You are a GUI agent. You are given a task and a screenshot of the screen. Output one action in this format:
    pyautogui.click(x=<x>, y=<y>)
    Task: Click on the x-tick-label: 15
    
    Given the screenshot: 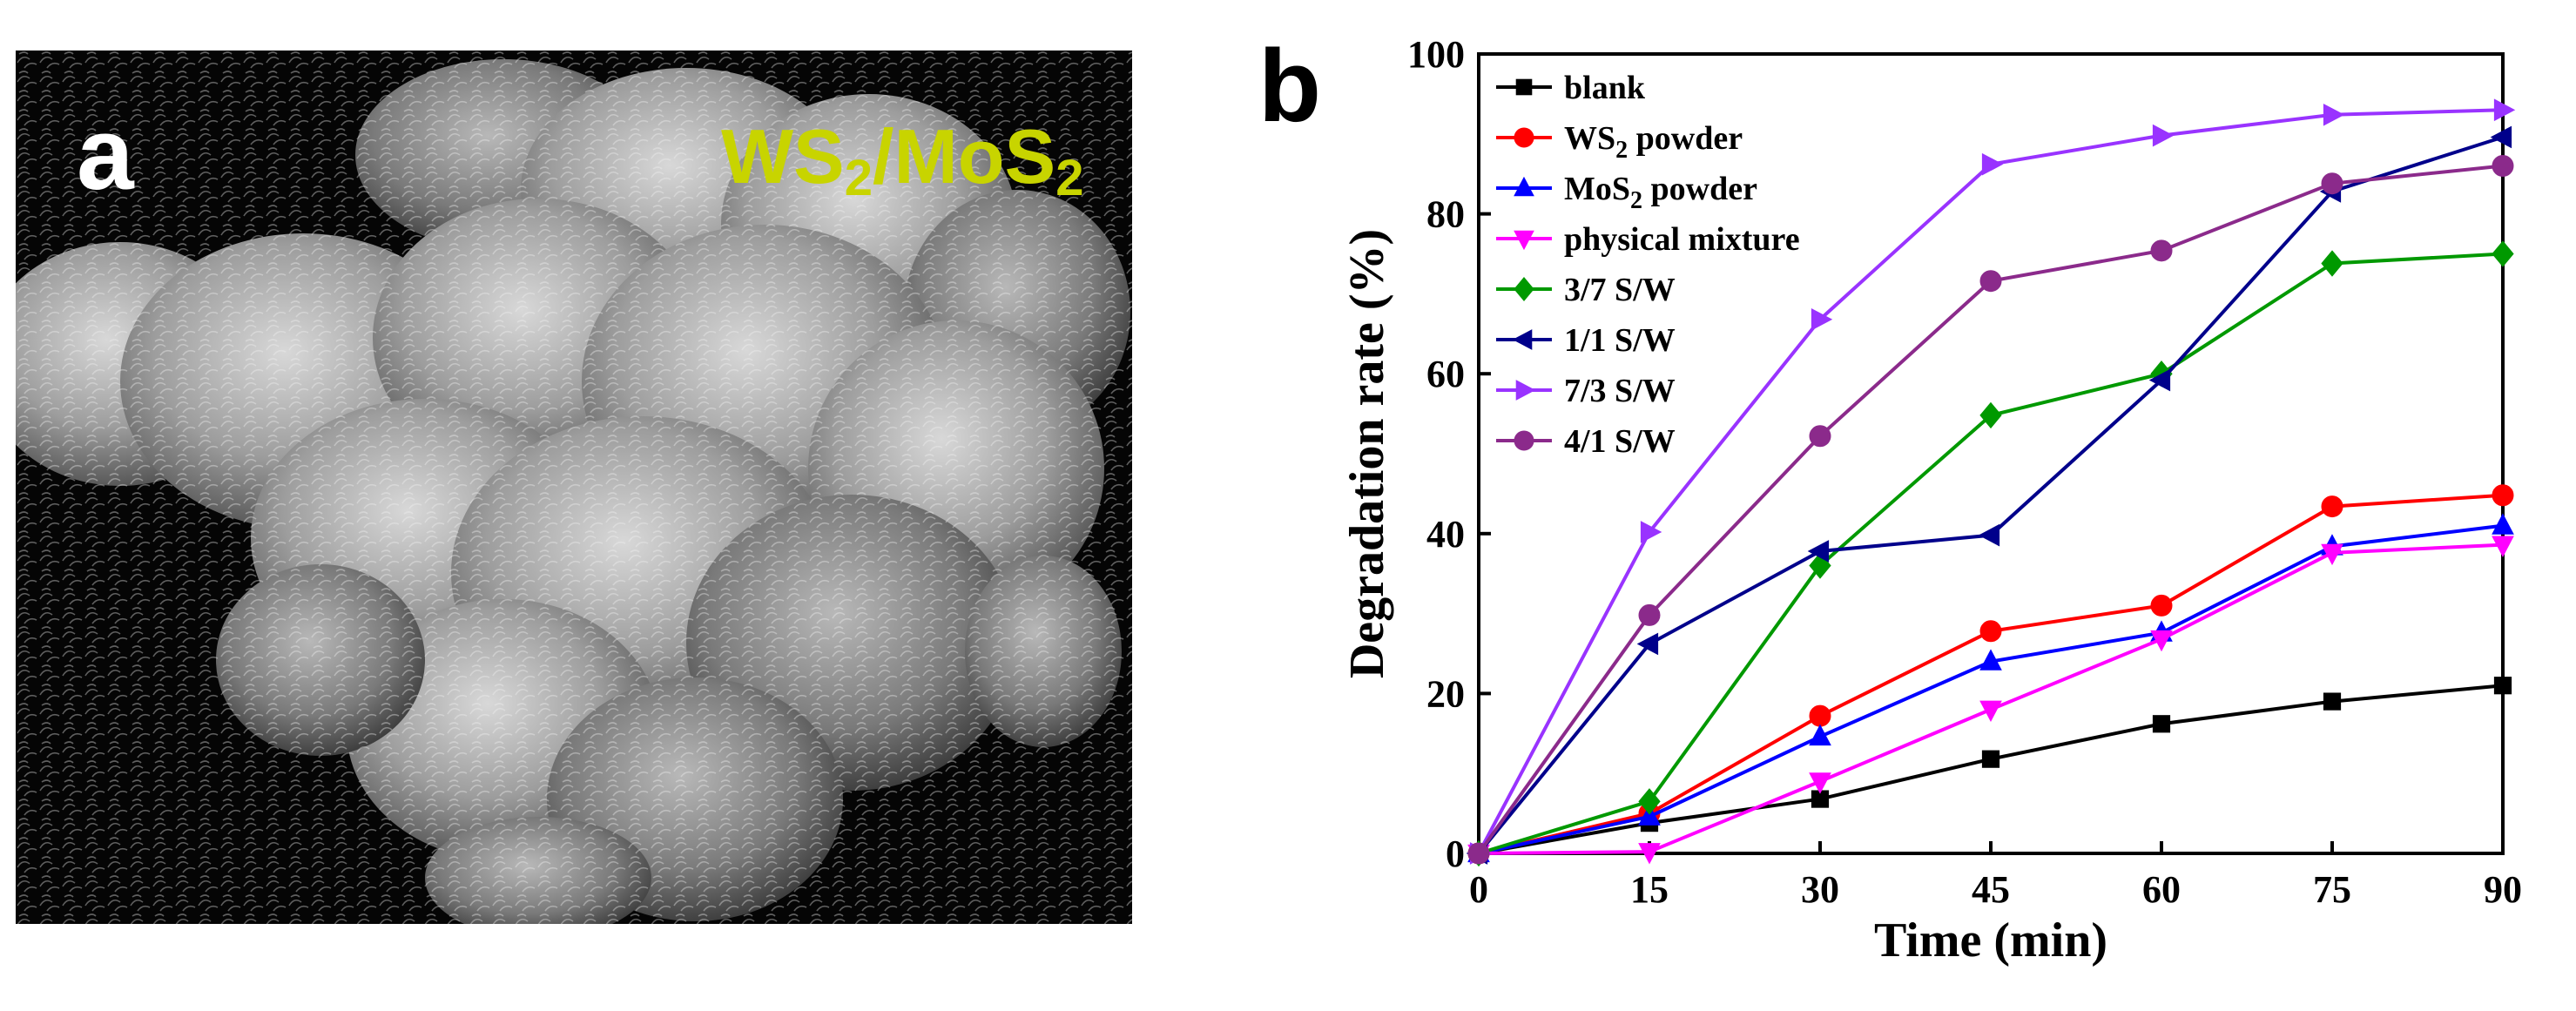 What is the action you would take?
    pyautogui.click(x=1650, y=889)
    